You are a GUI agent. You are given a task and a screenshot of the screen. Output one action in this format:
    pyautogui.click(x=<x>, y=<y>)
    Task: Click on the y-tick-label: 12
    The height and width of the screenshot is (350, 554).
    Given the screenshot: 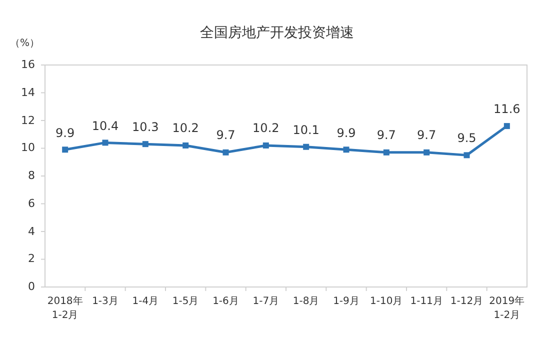 What is the action you would take?
    pyautogui.click(x=27, y=120)
    